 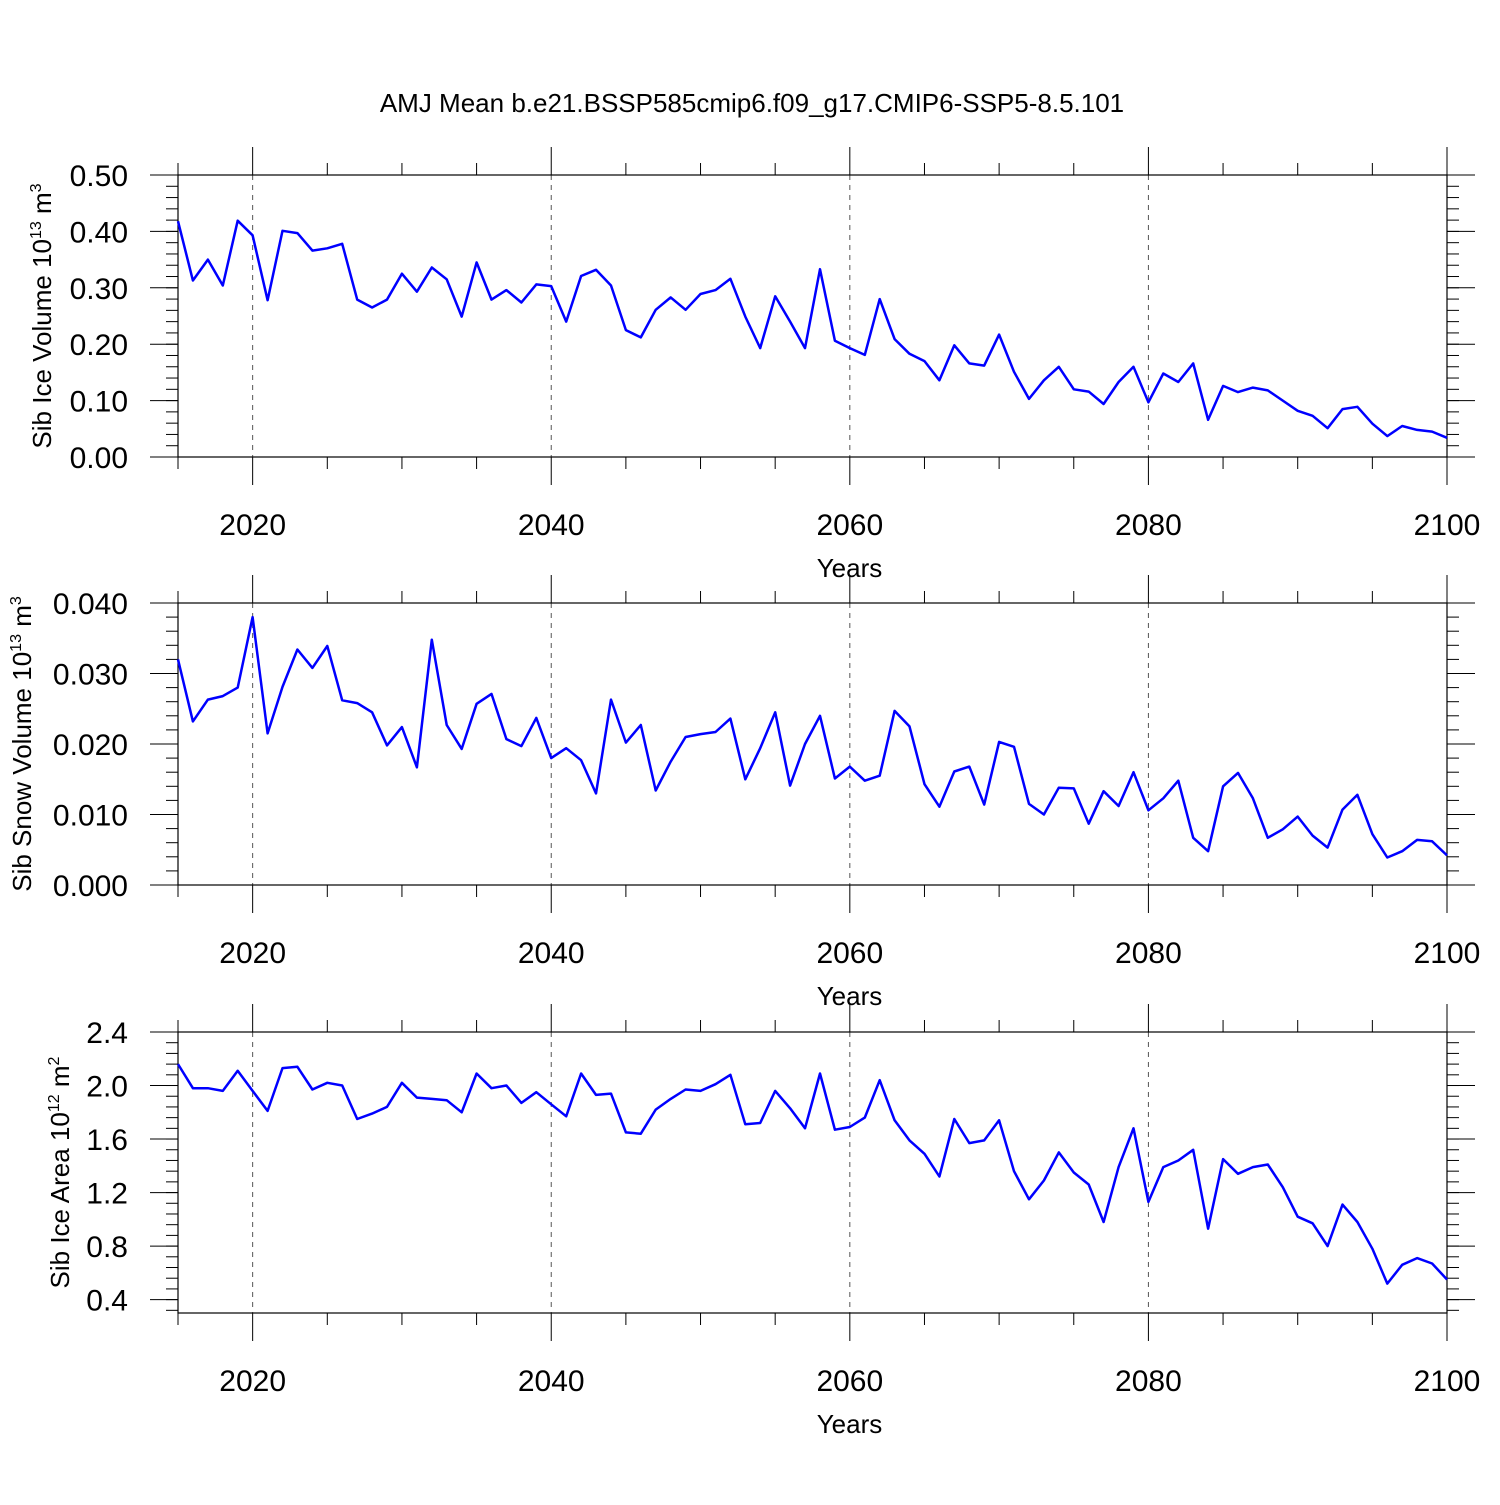 I want to click on y-tick-label-3: 1.6, so click(x=107, y=1140).